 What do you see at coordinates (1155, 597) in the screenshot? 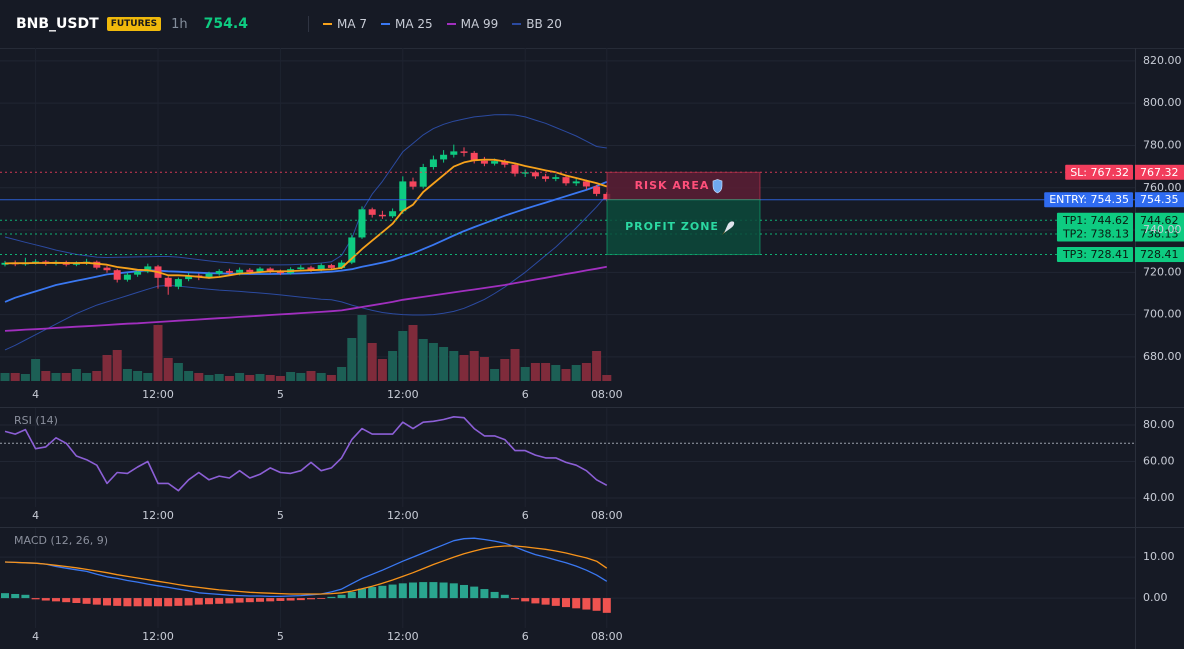
I see `y-tick-label: 0.00` at bounding box center [1155, 597].